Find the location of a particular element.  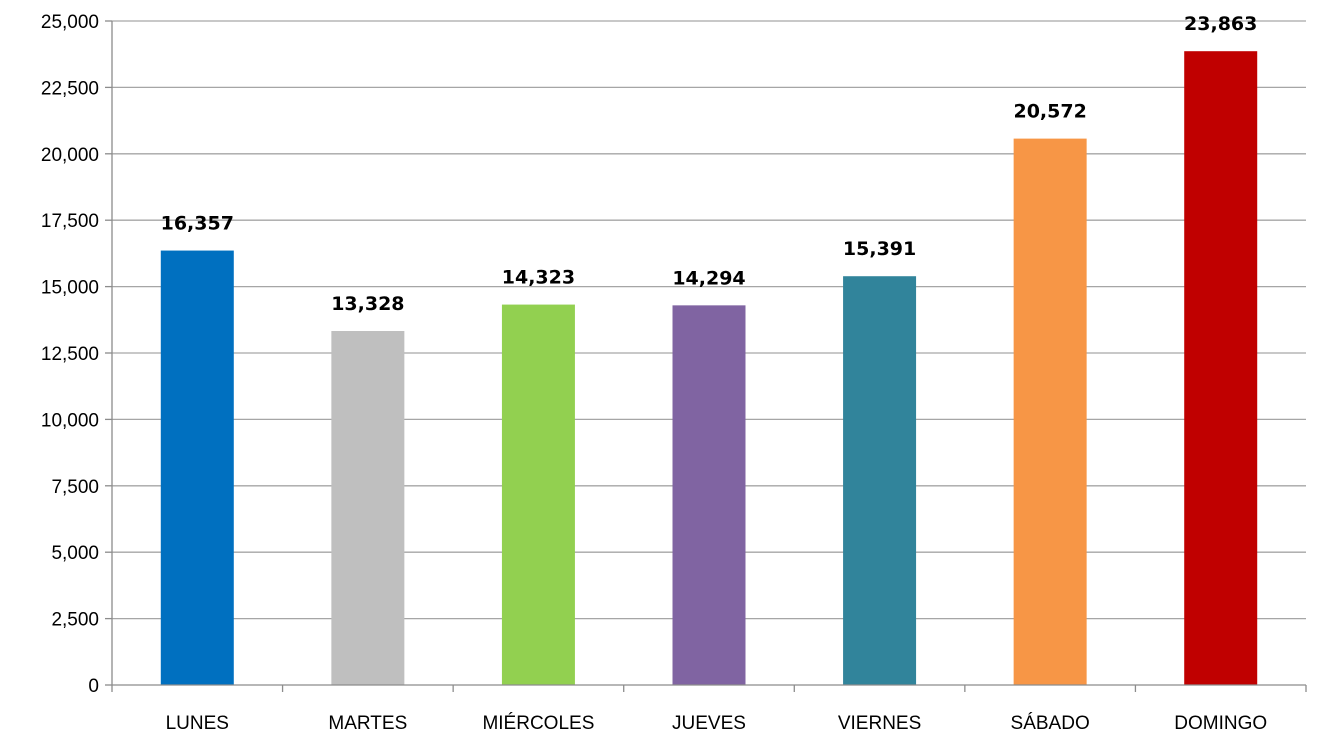

y-tick-label: 22,500 is located at coordinates (70, 88).